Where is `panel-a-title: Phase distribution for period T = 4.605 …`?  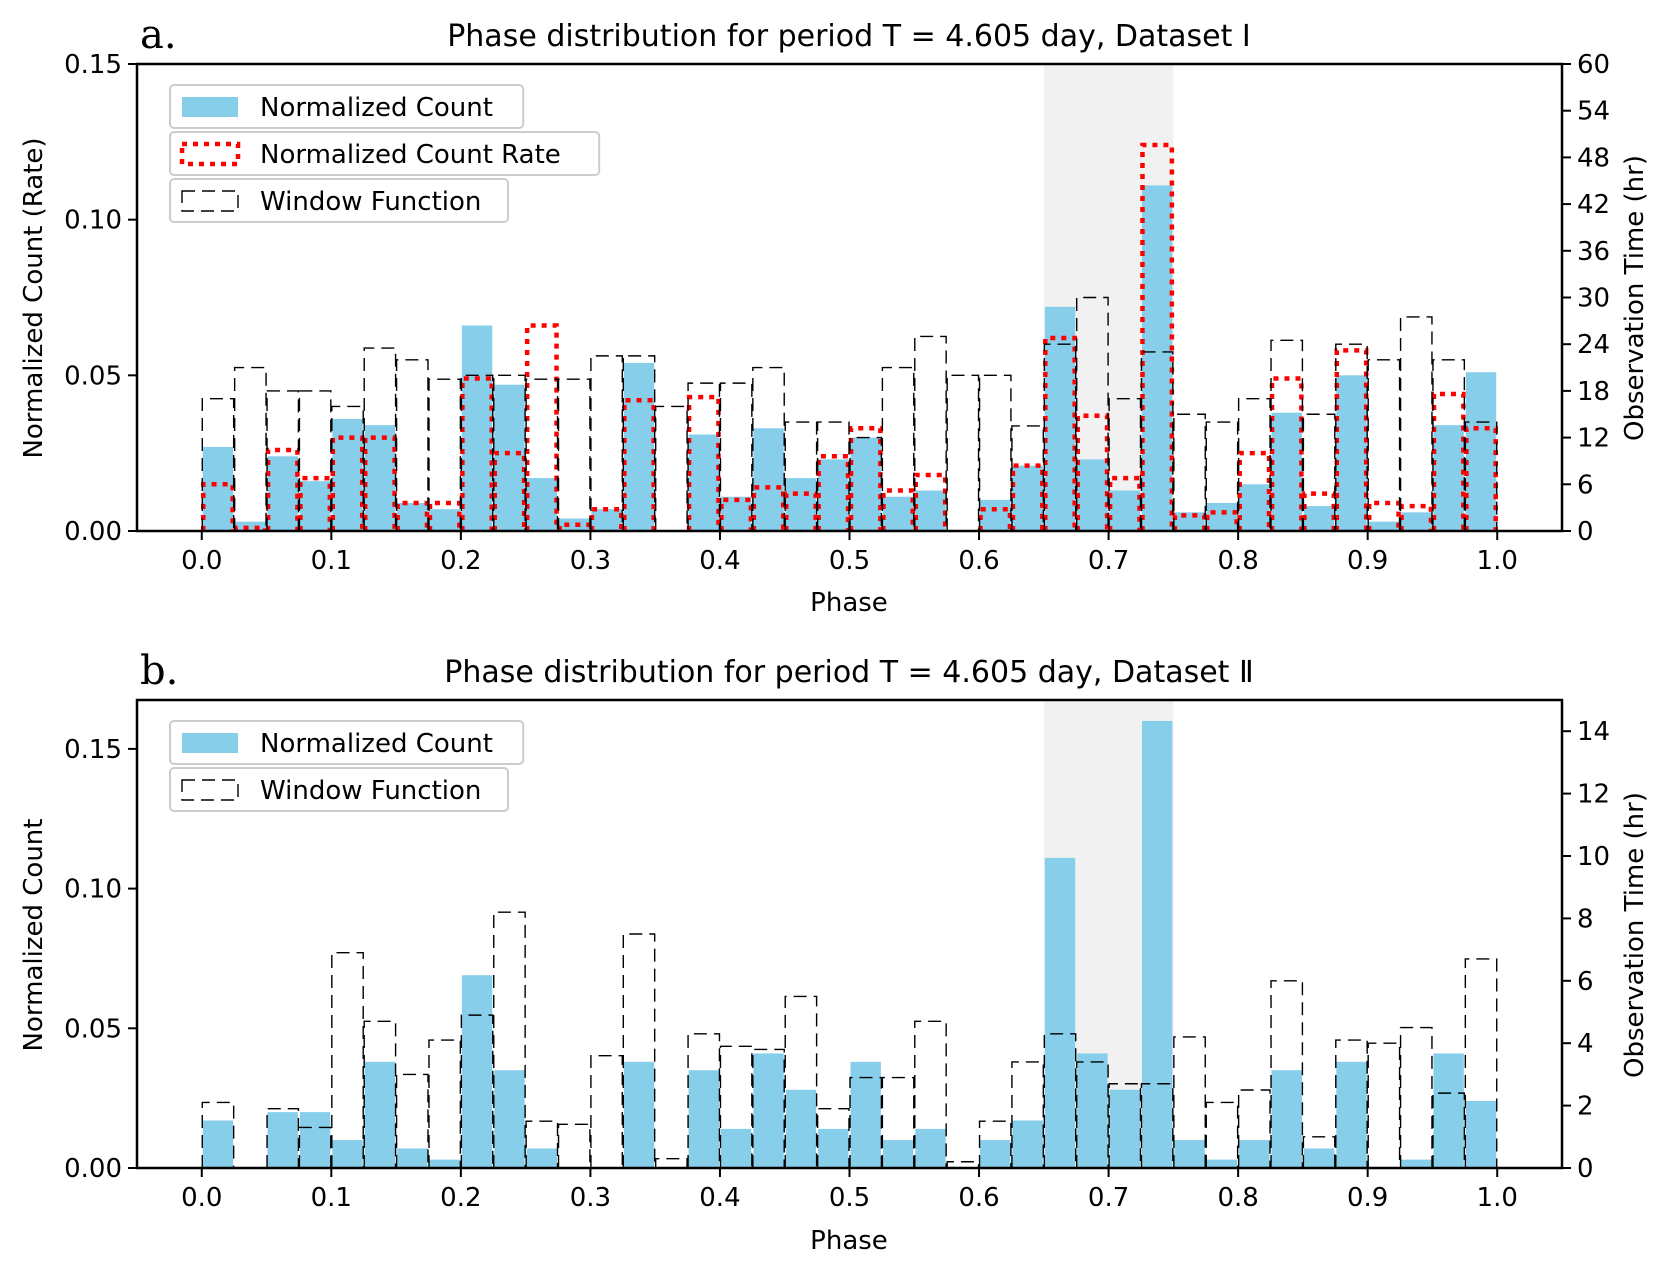 panel-a-title: Phase distribution for period T = 4.605 … is located at coordinates (849, 36).